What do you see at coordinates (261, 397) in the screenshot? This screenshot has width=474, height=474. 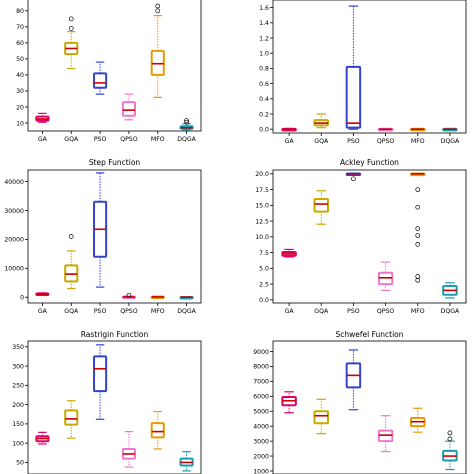 I see `y-tick-label: 6000` at bounding box center [261, 397].